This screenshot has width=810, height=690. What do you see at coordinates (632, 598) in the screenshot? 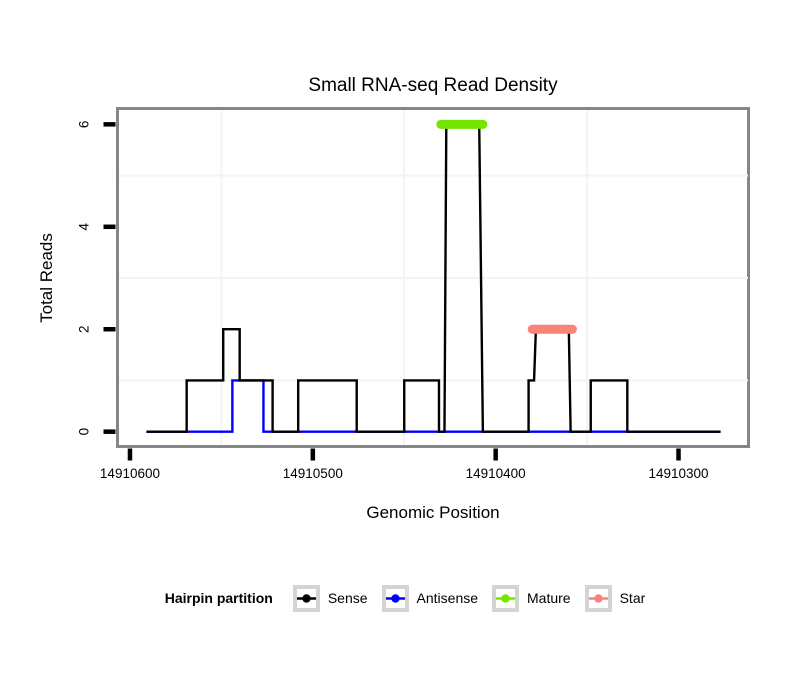
I see `legend-label-star: Star` at bounding box center [632, 598].